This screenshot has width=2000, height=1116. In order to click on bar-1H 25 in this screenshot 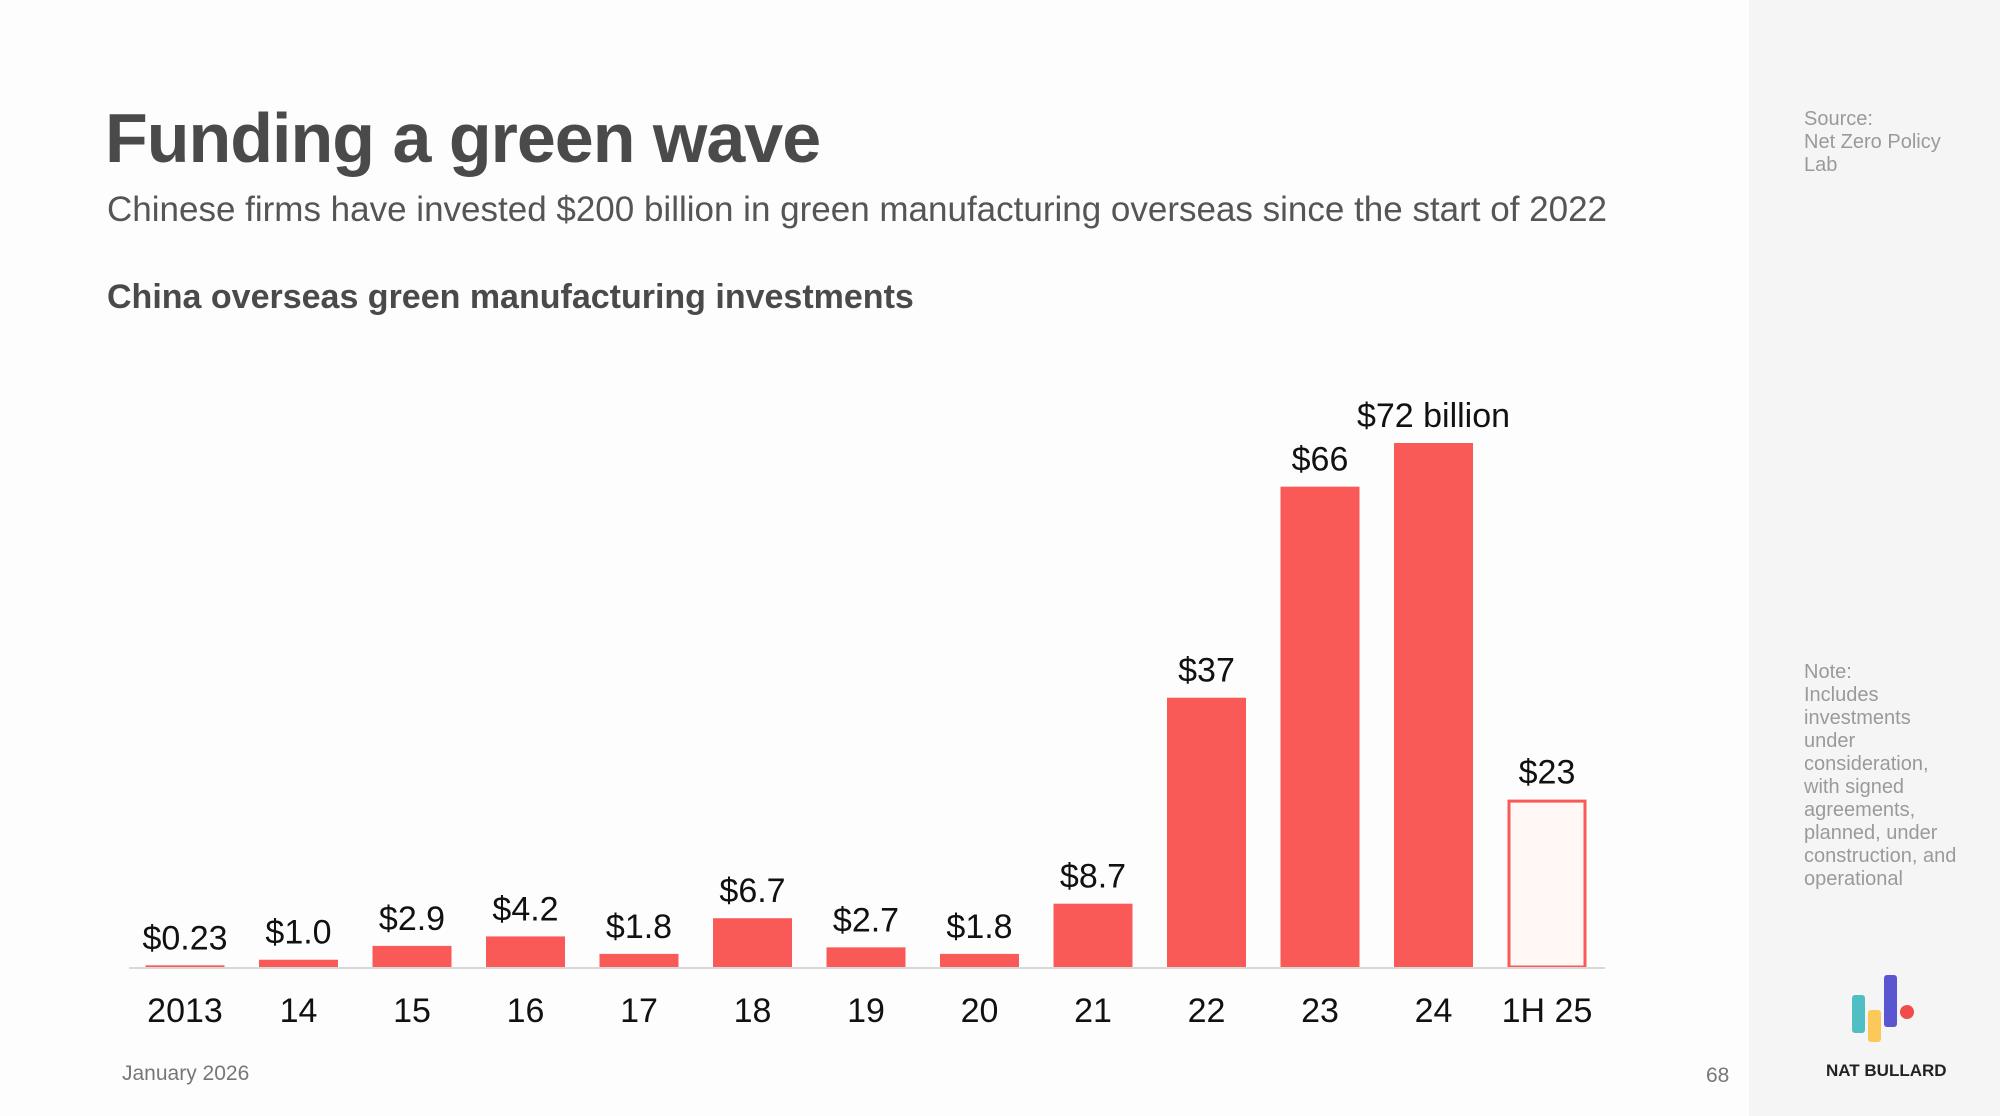, I will do `click(1547, 884)`.